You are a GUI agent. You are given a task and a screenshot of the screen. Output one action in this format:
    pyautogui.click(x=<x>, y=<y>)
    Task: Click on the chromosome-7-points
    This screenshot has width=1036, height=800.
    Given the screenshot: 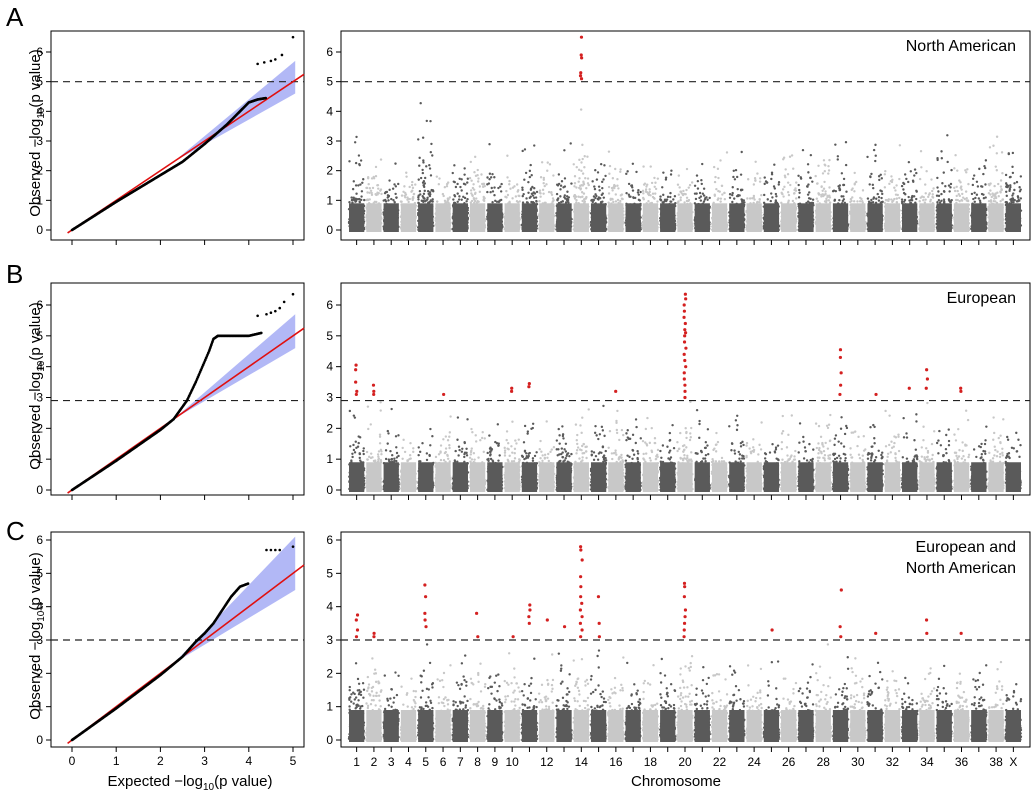 What is the action you would take?
    pyautogui.click(x=460, y=198)
    